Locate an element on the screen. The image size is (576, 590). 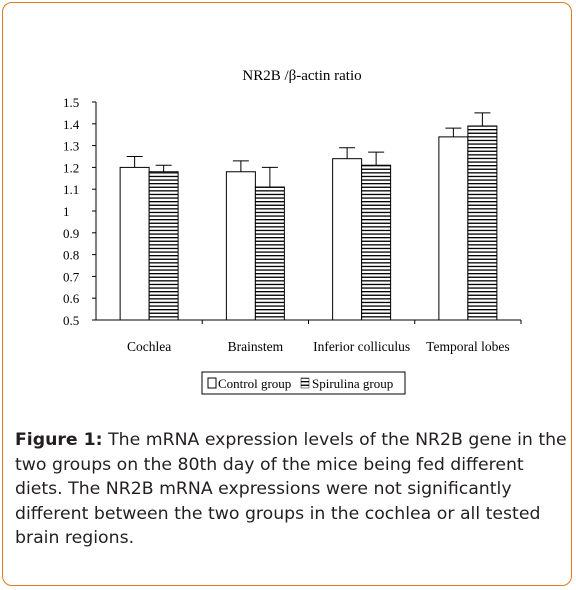
caption-label: Figure 1: is located at coordinates (59, 440).